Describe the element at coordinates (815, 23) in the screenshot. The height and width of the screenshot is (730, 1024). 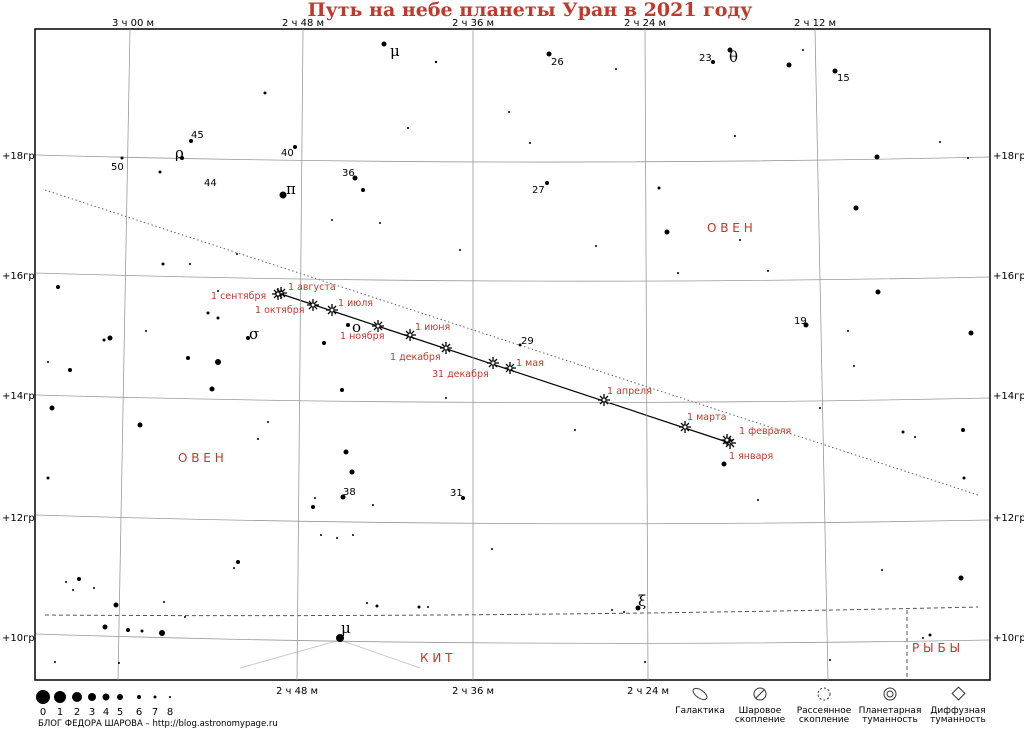
I see `ra-label: 2 ч 12 м` at that location.